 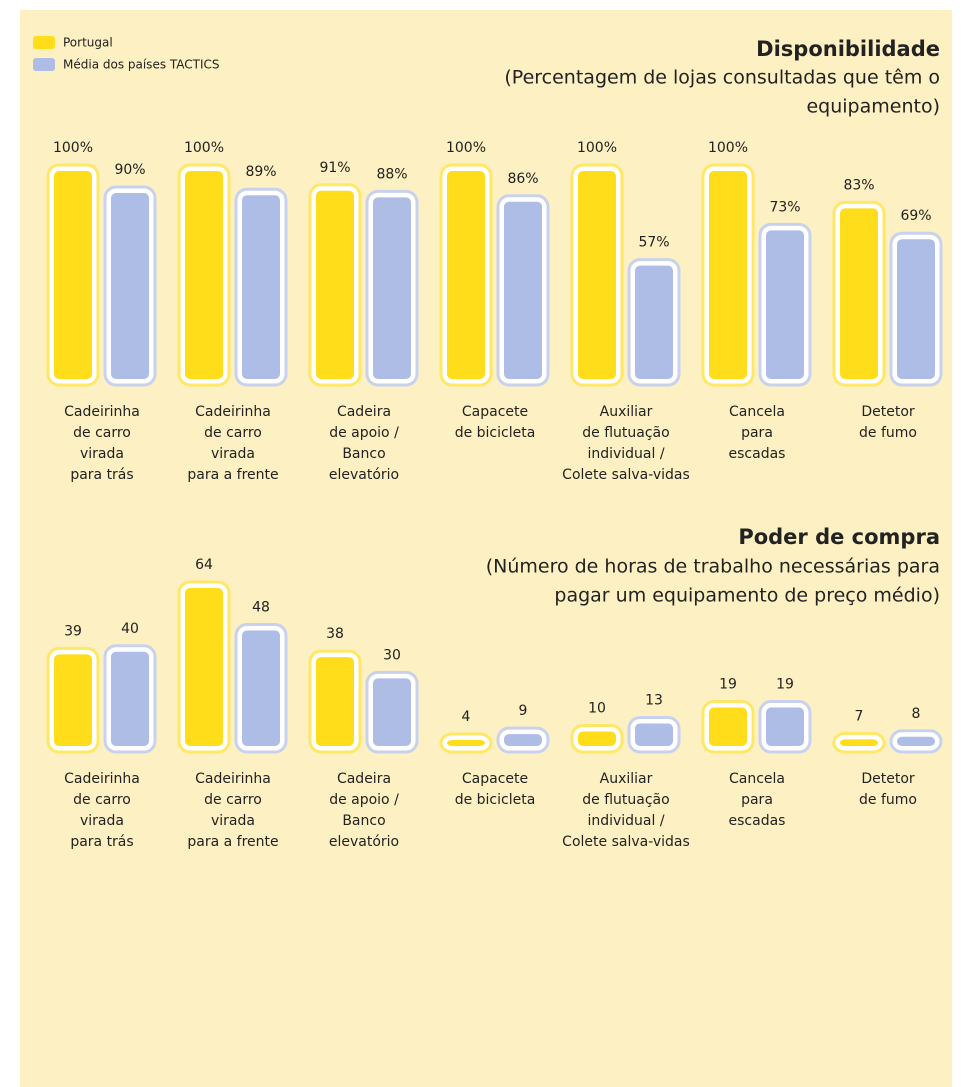 I want to click on chart-subtitle: equipamento), so click(x=873, y=107).